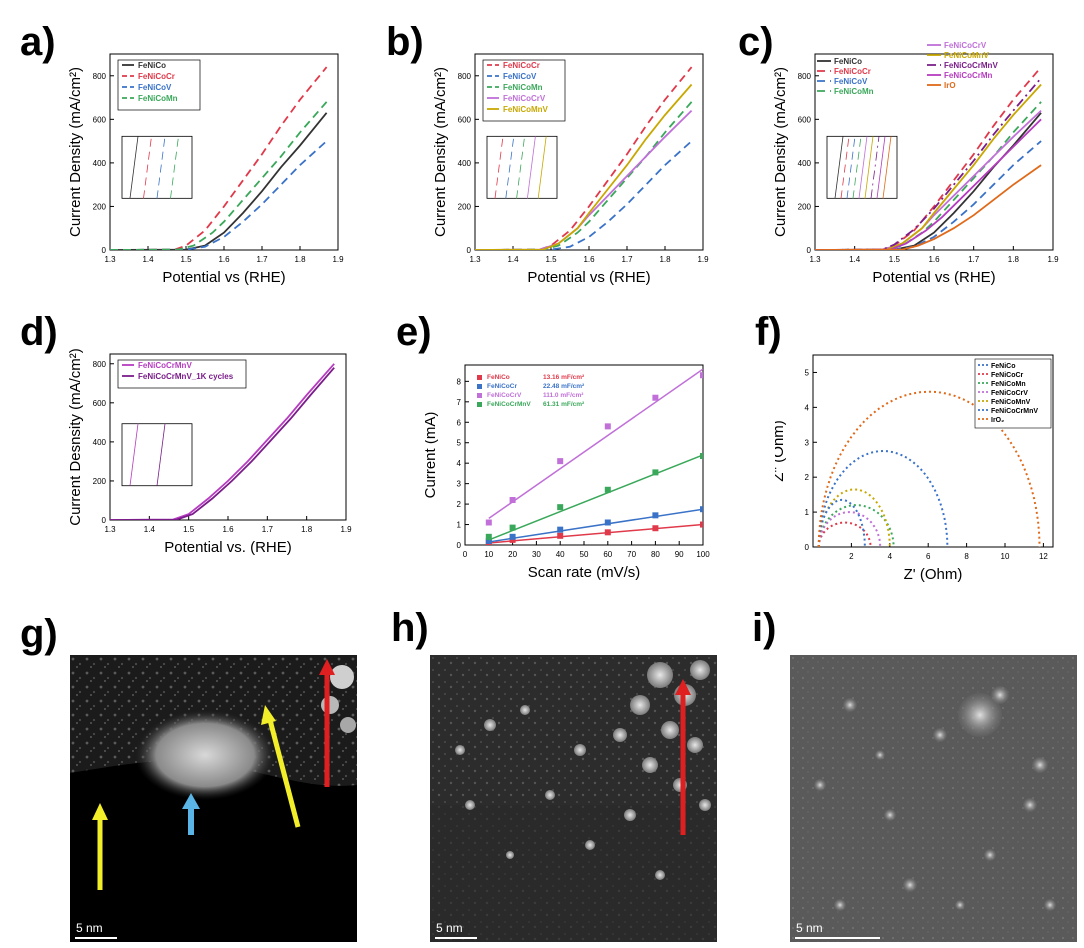 This screenshot has height=948, width=1084. What do you see at coordinates (968, 75) in the screenshot?
I see `legend-label: FeNiCoCrMn` at bounding box center [968, 75].